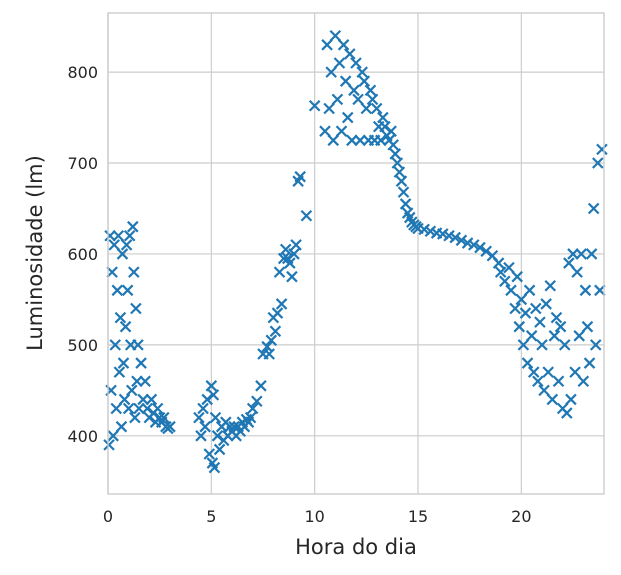 The height and width of the screenshot is (575, 621). I want to click on y-tick-label: 600, so click(82, 254).